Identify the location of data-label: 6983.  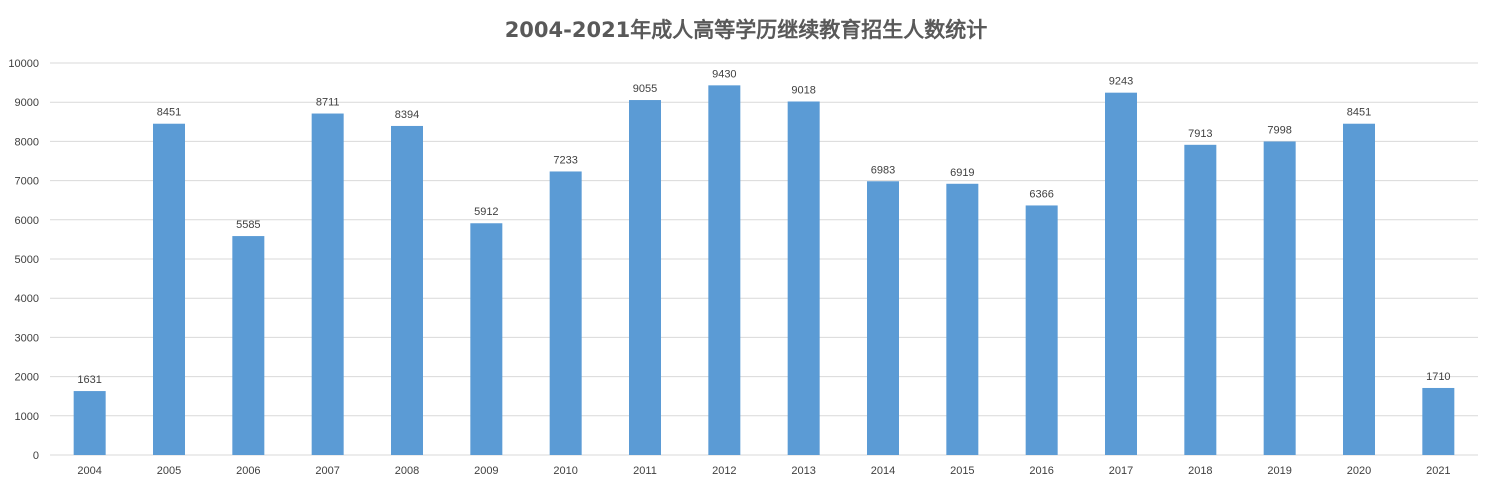
(883, 170).